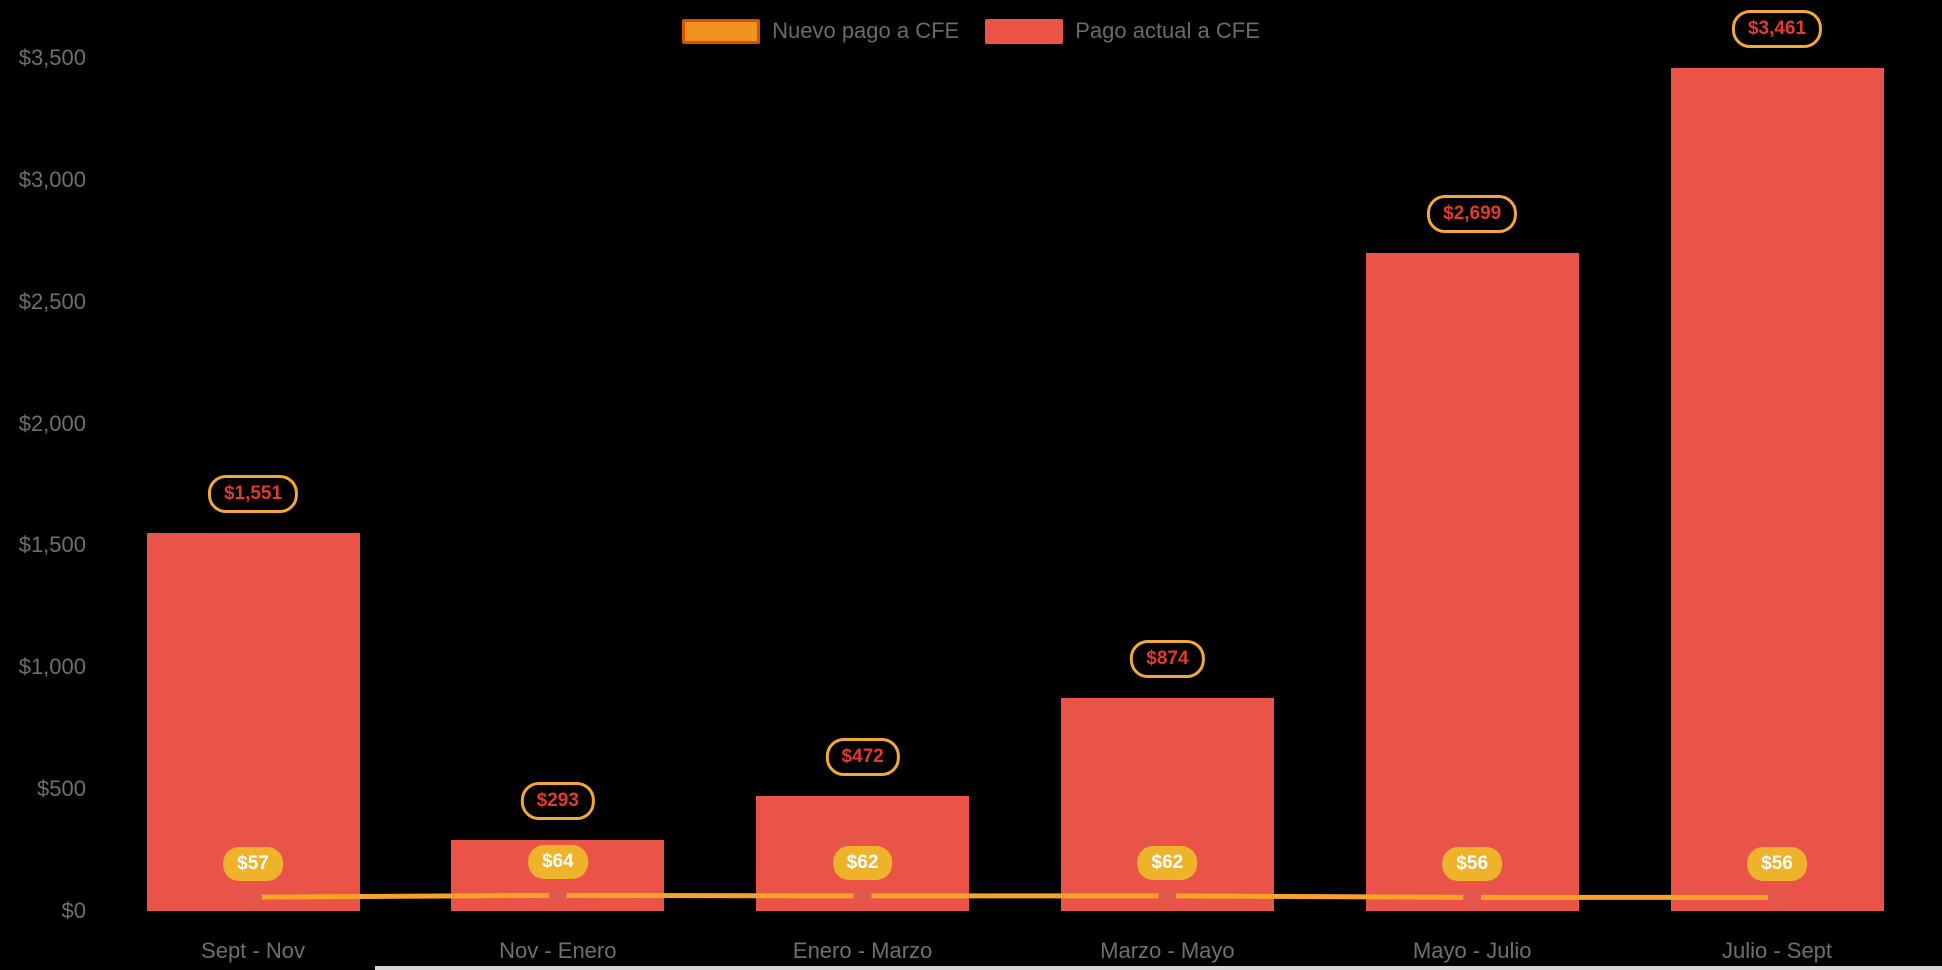 The width and height of the screenshot is (1942, 970). Describe the element at coordinates (866, 30) in the screenshot. I see `legend-label-nuevo-pago: Nuevo pago a CFE` at that location.